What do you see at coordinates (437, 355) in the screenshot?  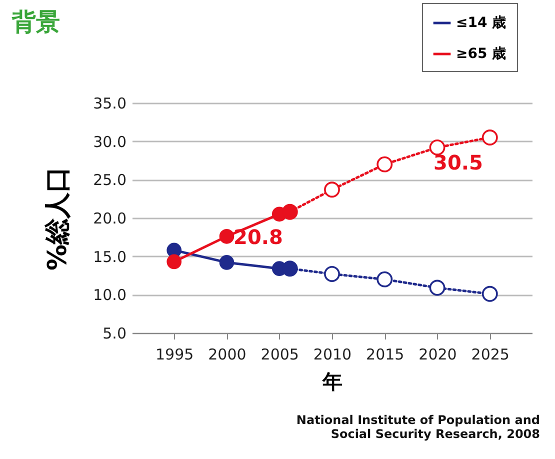 I see `x-tick-label: 2020` at bounding box center [437, 355].